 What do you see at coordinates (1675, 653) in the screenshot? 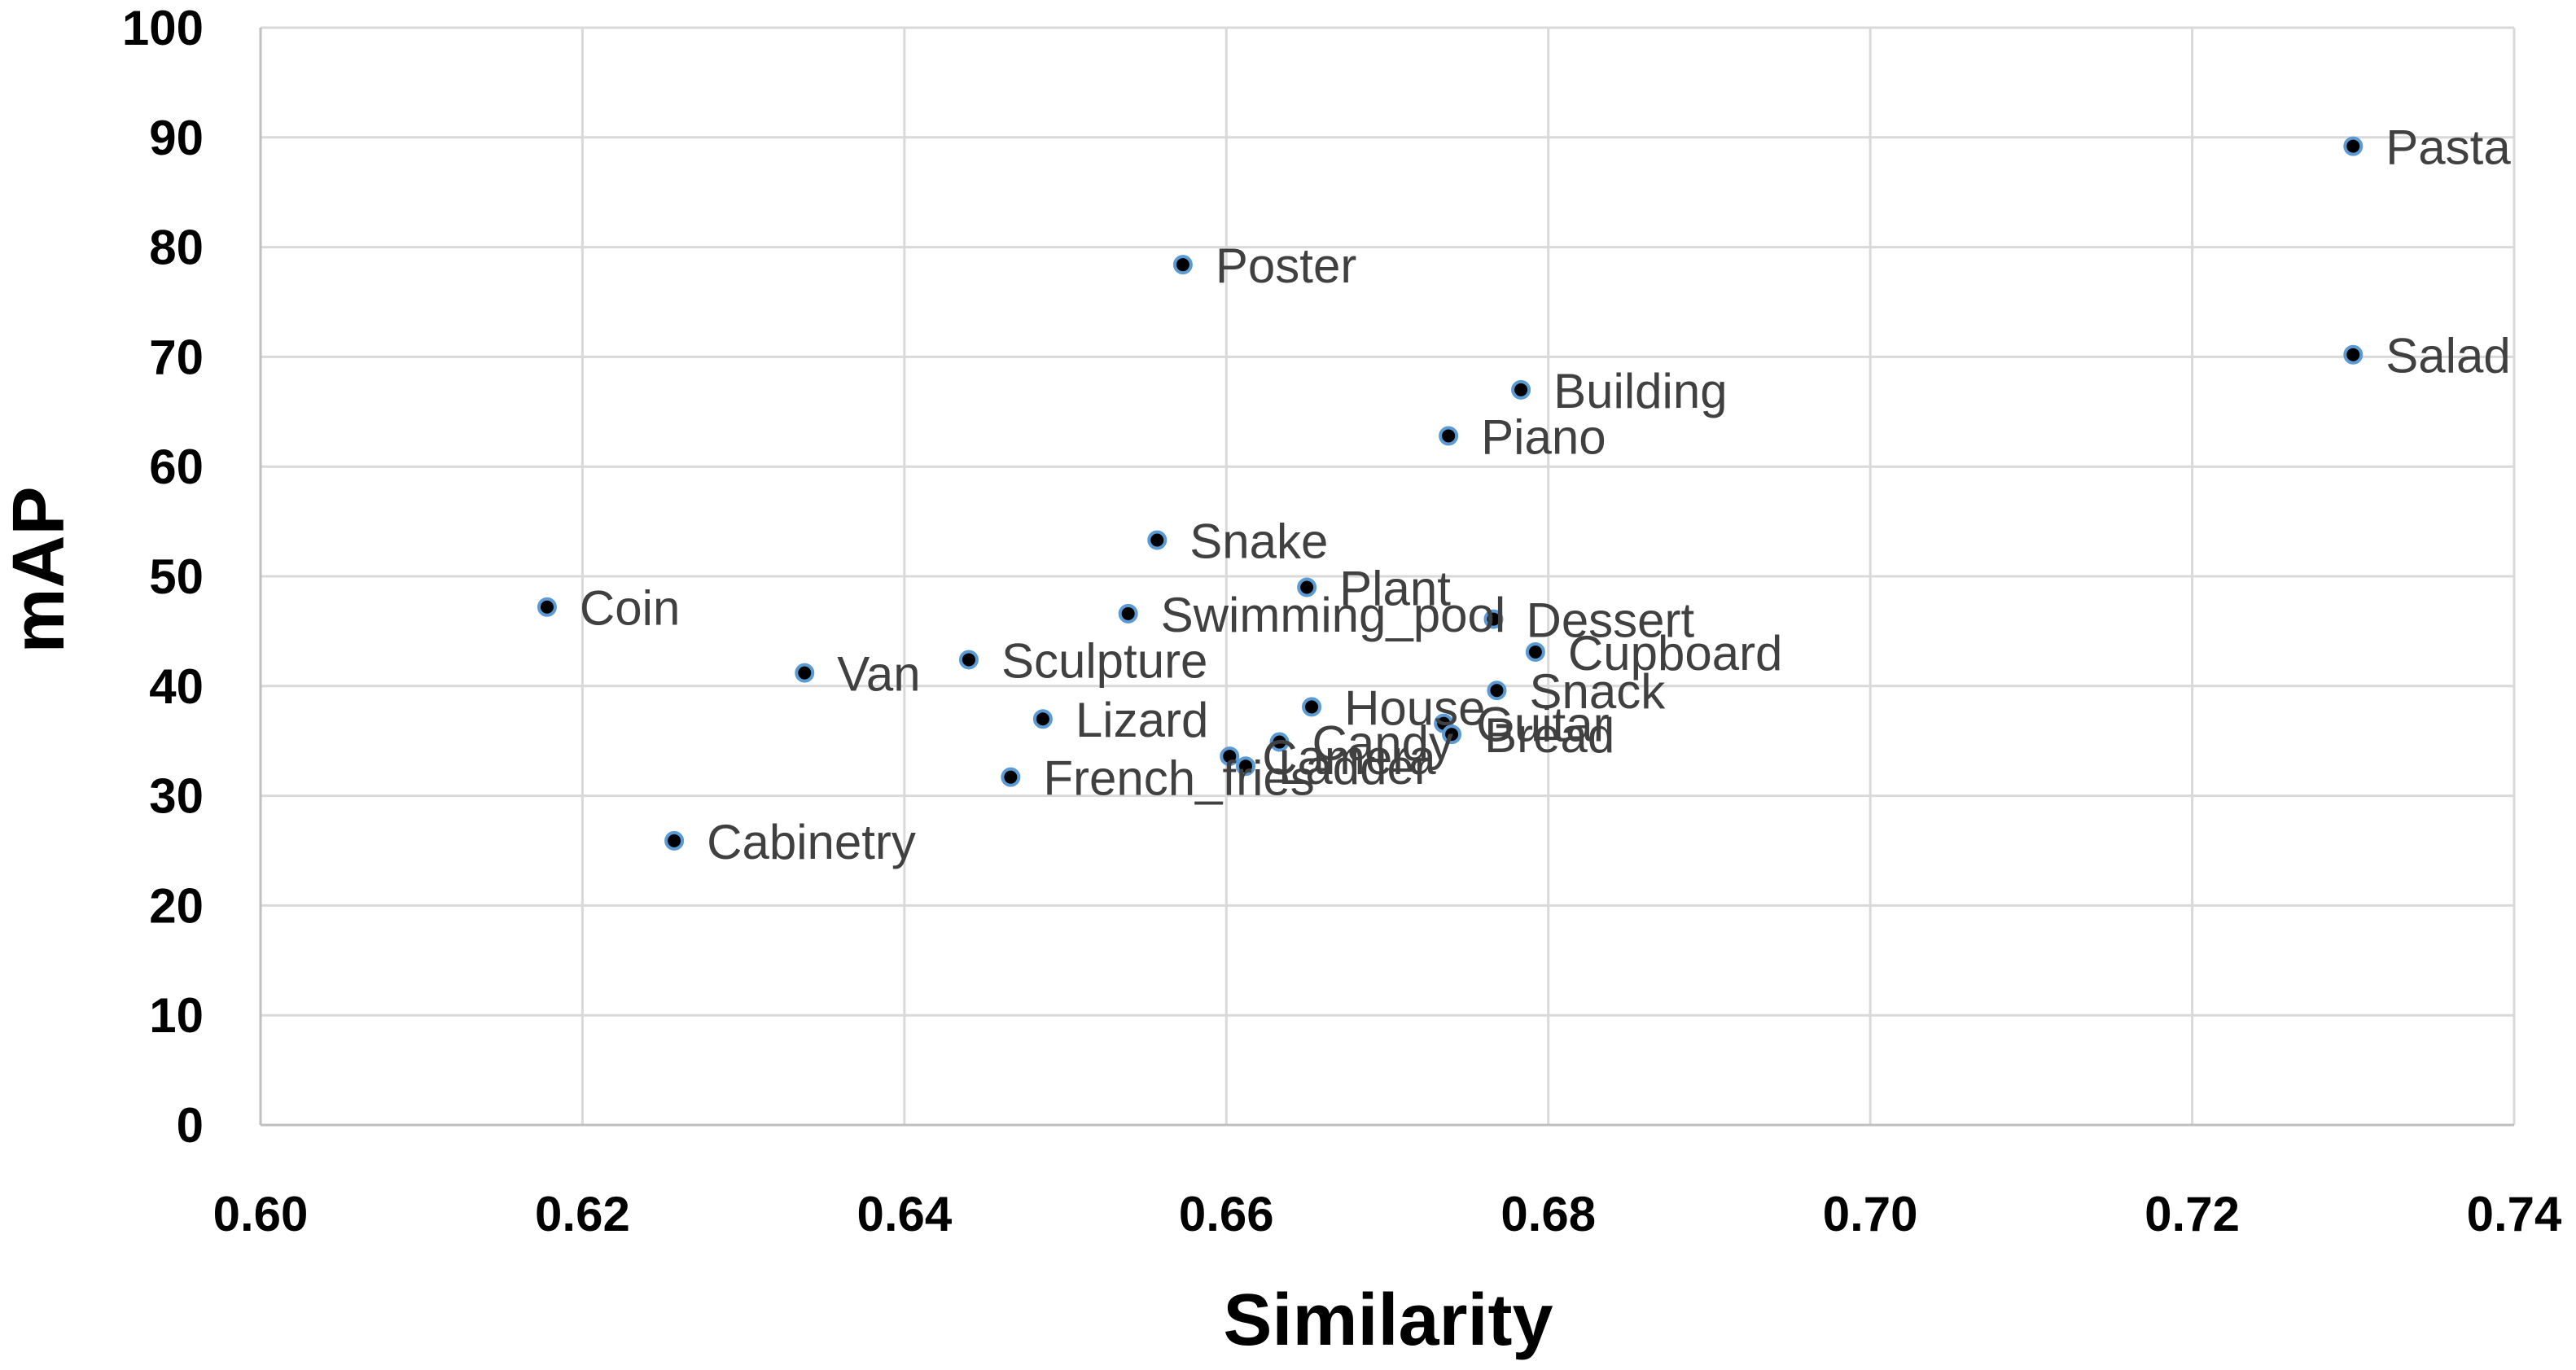
I see `data-label: Cupboard` at bounding box center [1675, 653].